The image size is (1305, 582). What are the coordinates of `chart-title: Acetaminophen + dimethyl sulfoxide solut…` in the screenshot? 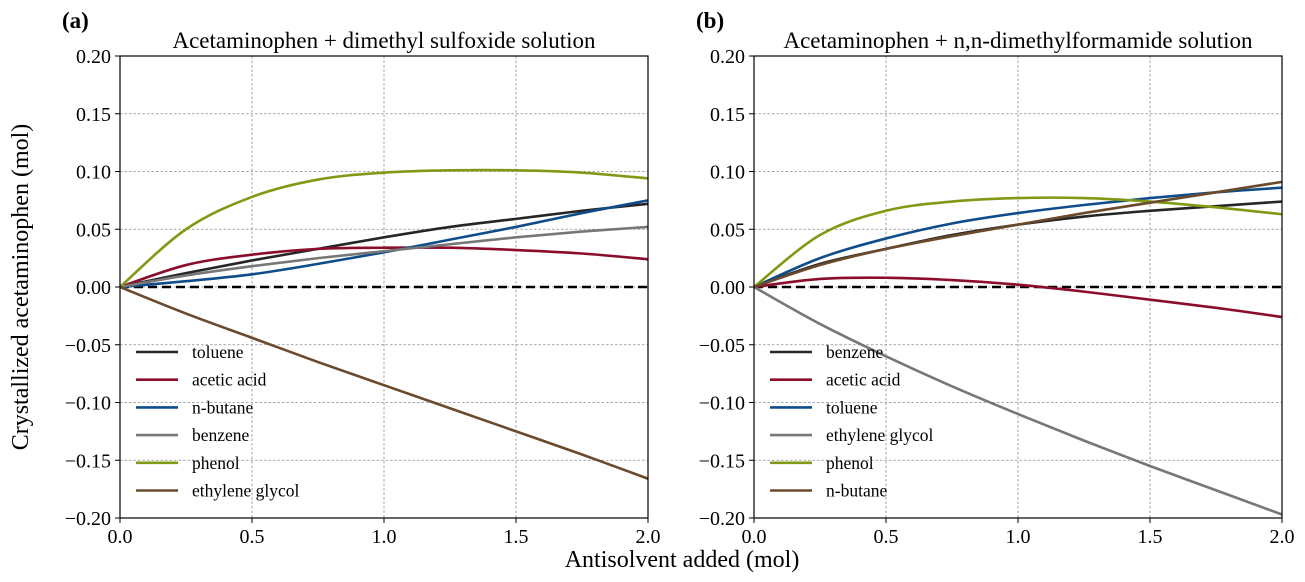 It's located at (384, 40).